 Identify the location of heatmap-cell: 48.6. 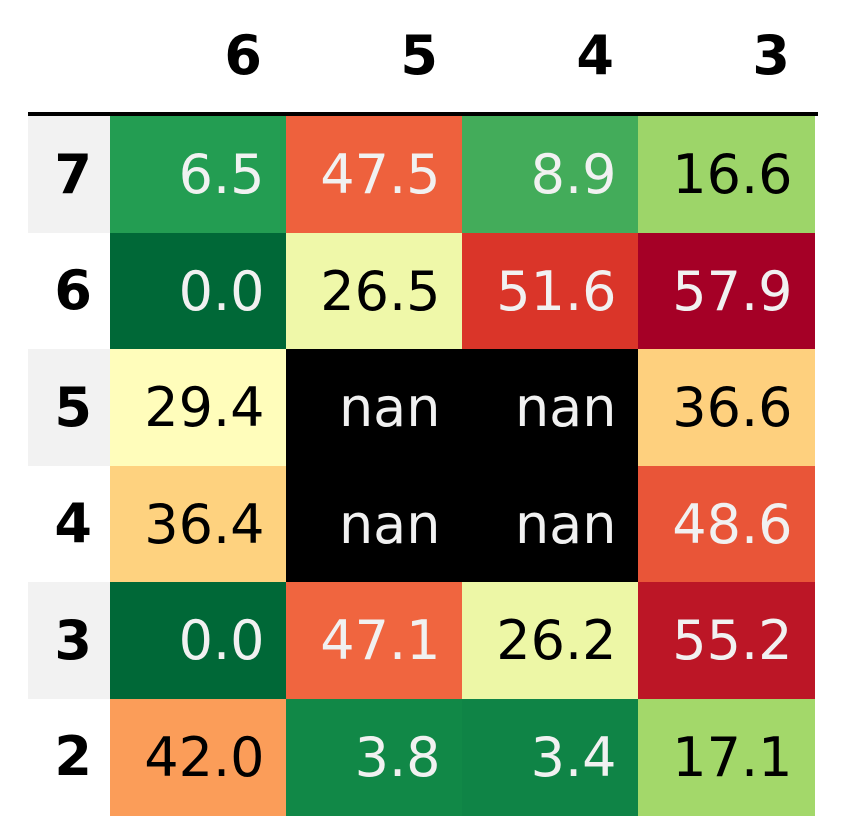
(726, 524).